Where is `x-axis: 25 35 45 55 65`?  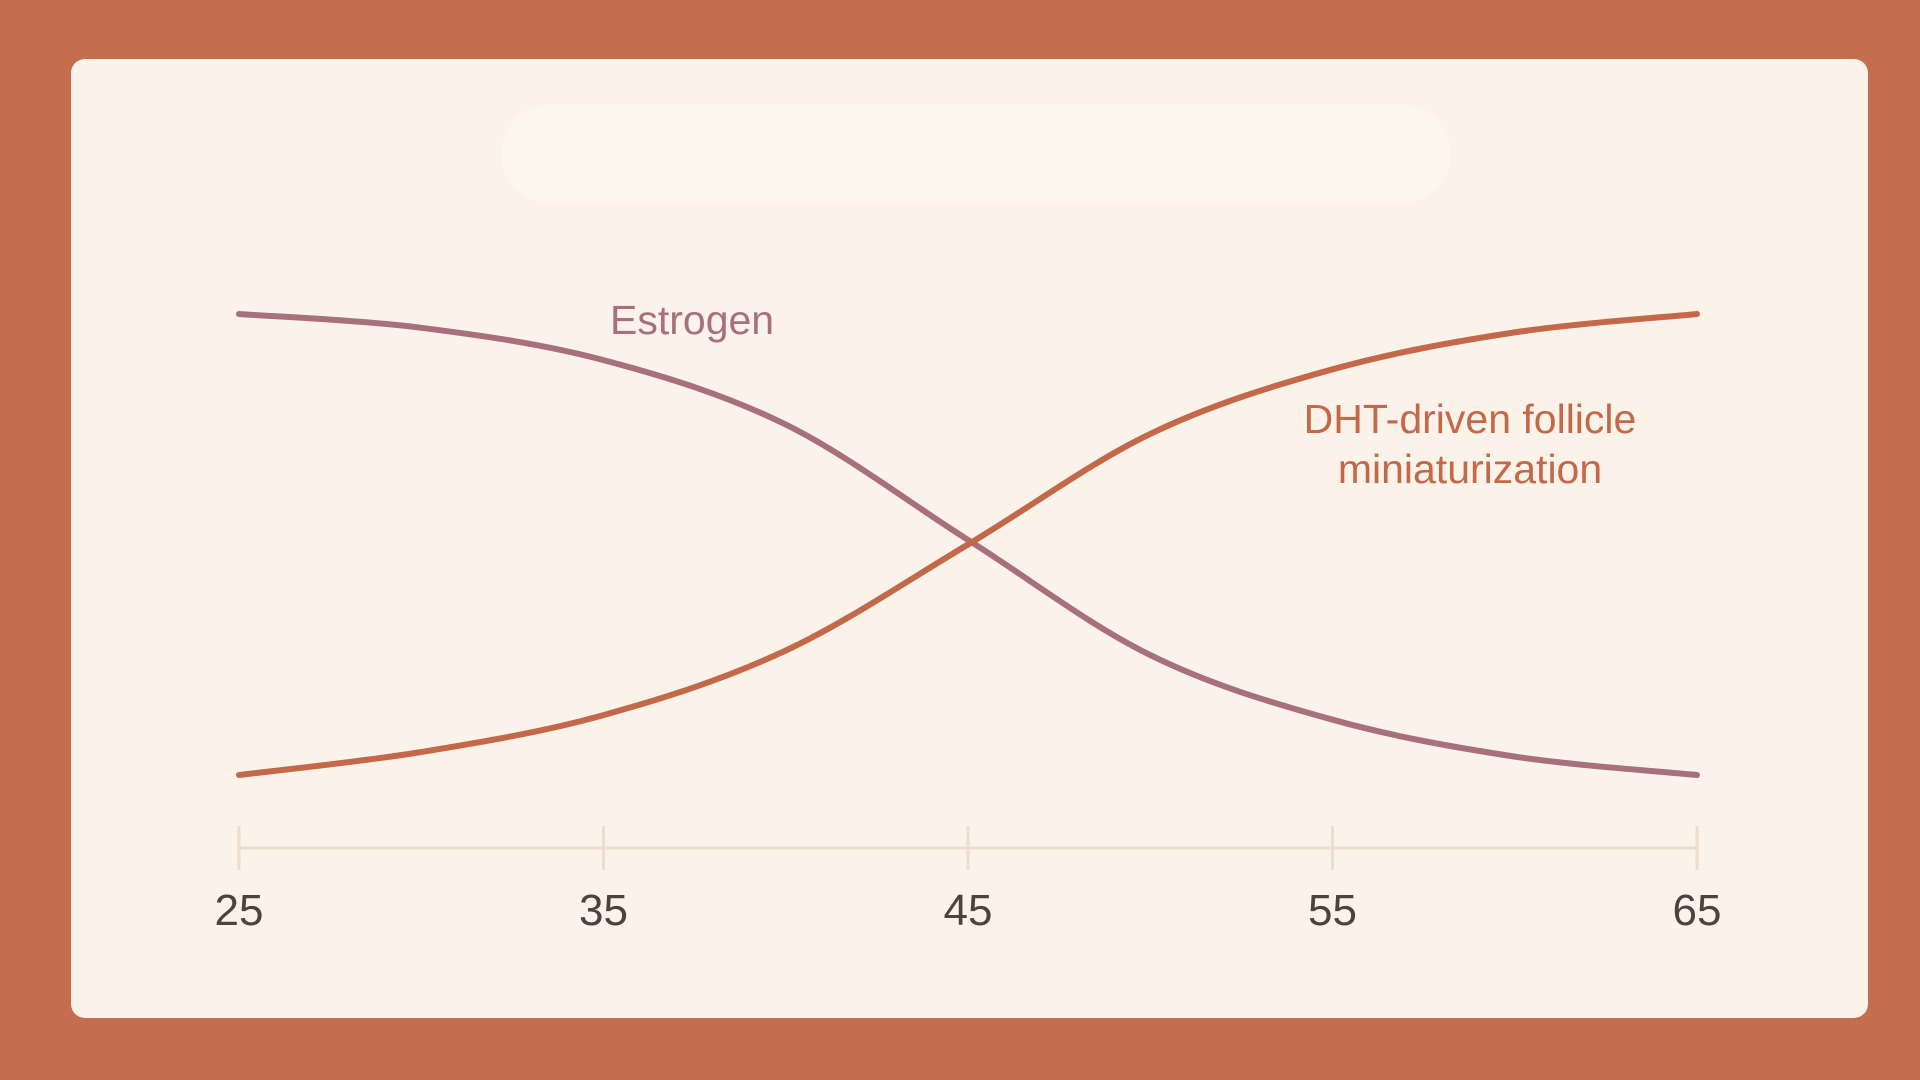 x-axis: 25 35 45 55 65 is located at coordinates (968, 880).